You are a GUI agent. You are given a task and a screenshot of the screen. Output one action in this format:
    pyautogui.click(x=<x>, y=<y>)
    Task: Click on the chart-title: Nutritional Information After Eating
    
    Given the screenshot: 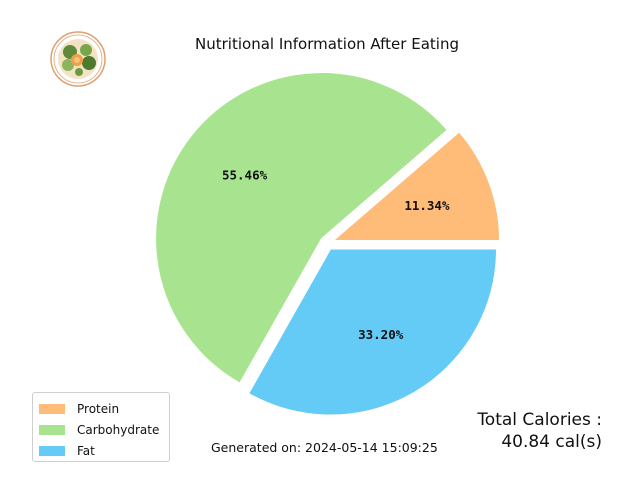 What is the action you would take?
    pyautogui.click(x=327, y=44)
    